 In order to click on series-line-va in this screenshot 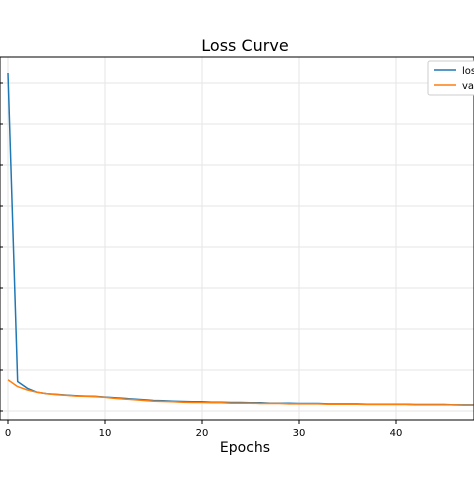, I will do `click(240, 392)`.